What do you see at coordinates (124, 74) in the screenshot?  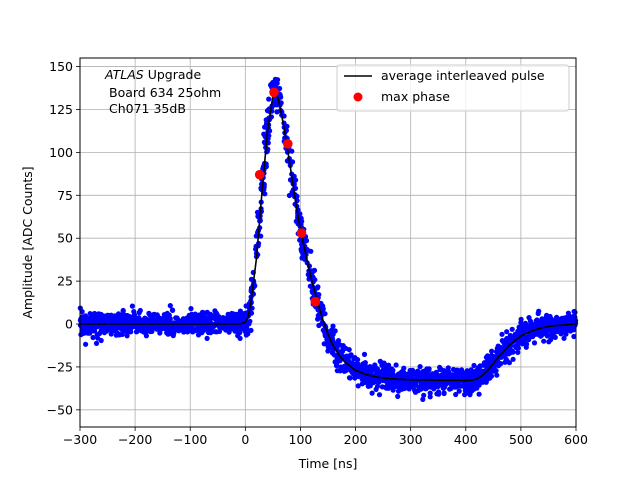 I see `annotation-experiment: ATLAS` at bounding box center [124, 74].